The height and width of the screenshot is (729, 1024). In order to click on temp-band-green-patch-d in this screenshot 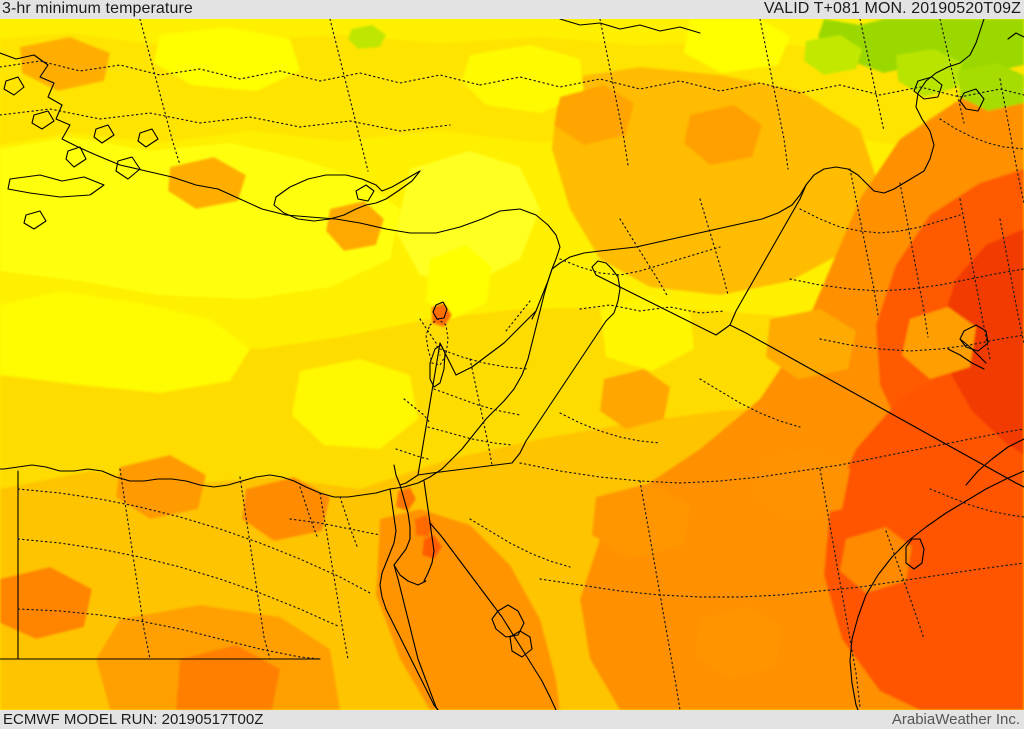, I will do `click(367, 37)`.